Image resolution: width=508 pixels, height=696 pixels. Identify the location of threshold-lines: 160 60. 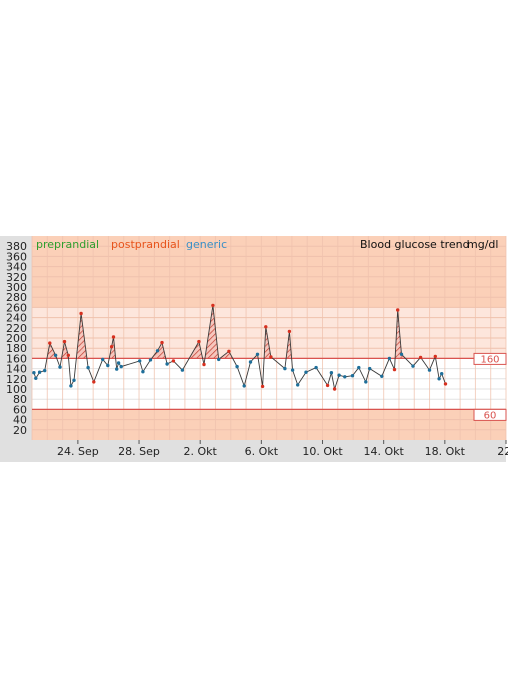
(269, 386).